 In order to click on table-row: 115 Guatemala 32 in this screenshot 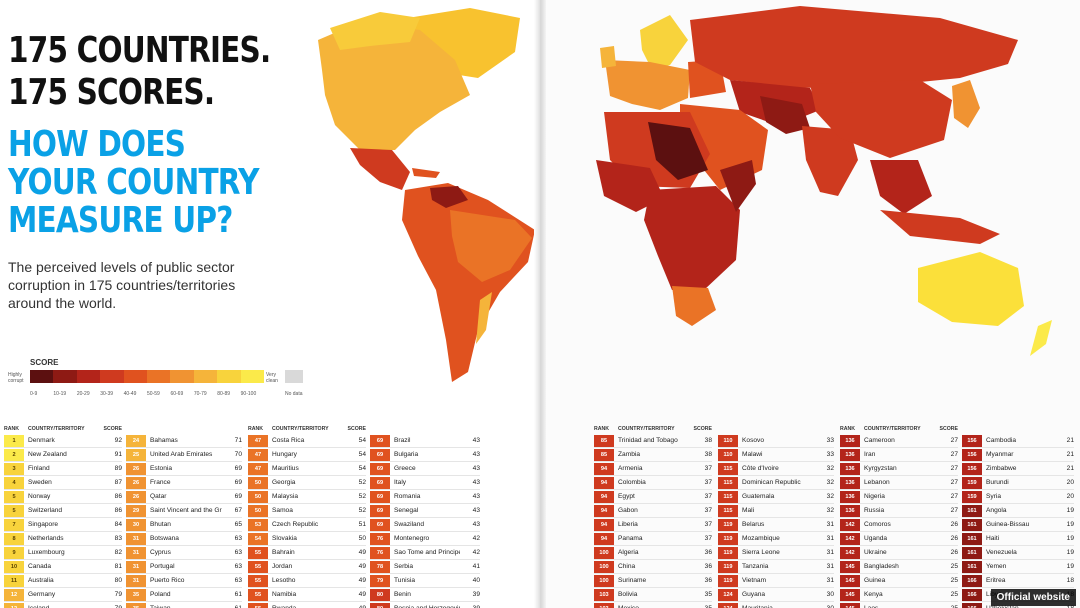, I will do `click(776, 497)`.